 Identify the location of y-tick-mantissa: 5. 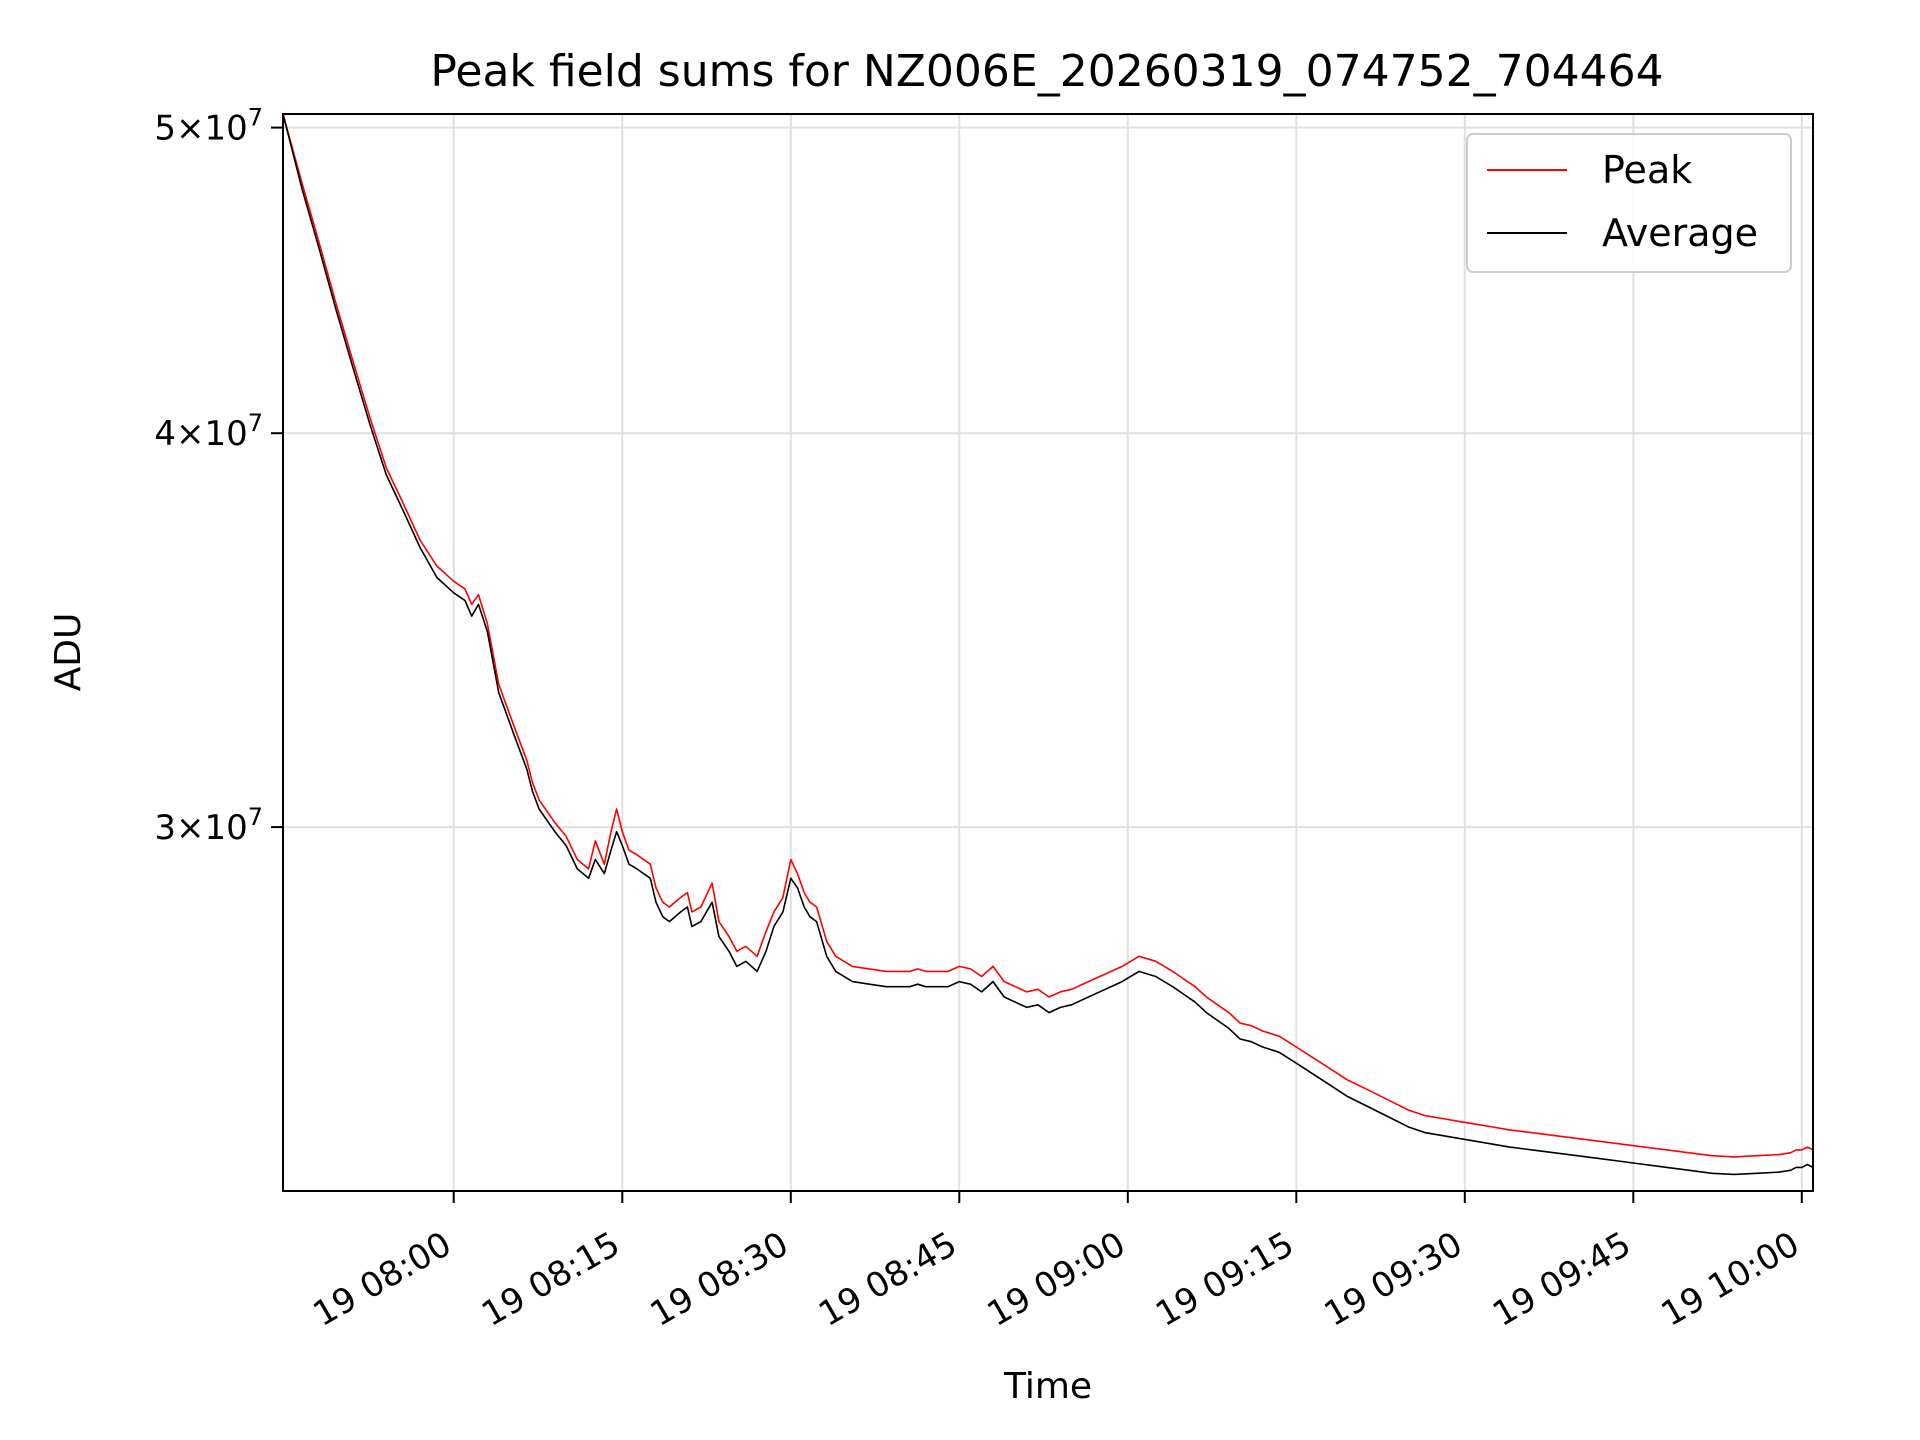
(165, 129).